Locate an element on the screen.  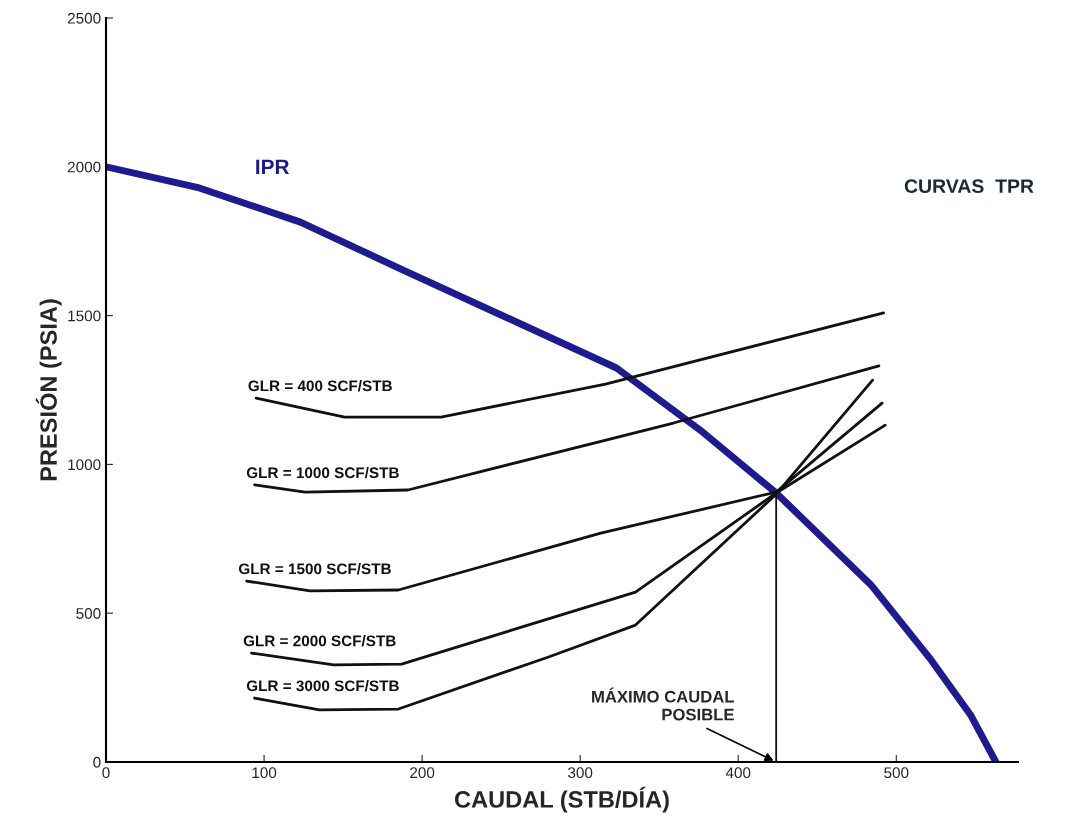
annotation: CURVAS TPR is located at coordinates (969, 186).